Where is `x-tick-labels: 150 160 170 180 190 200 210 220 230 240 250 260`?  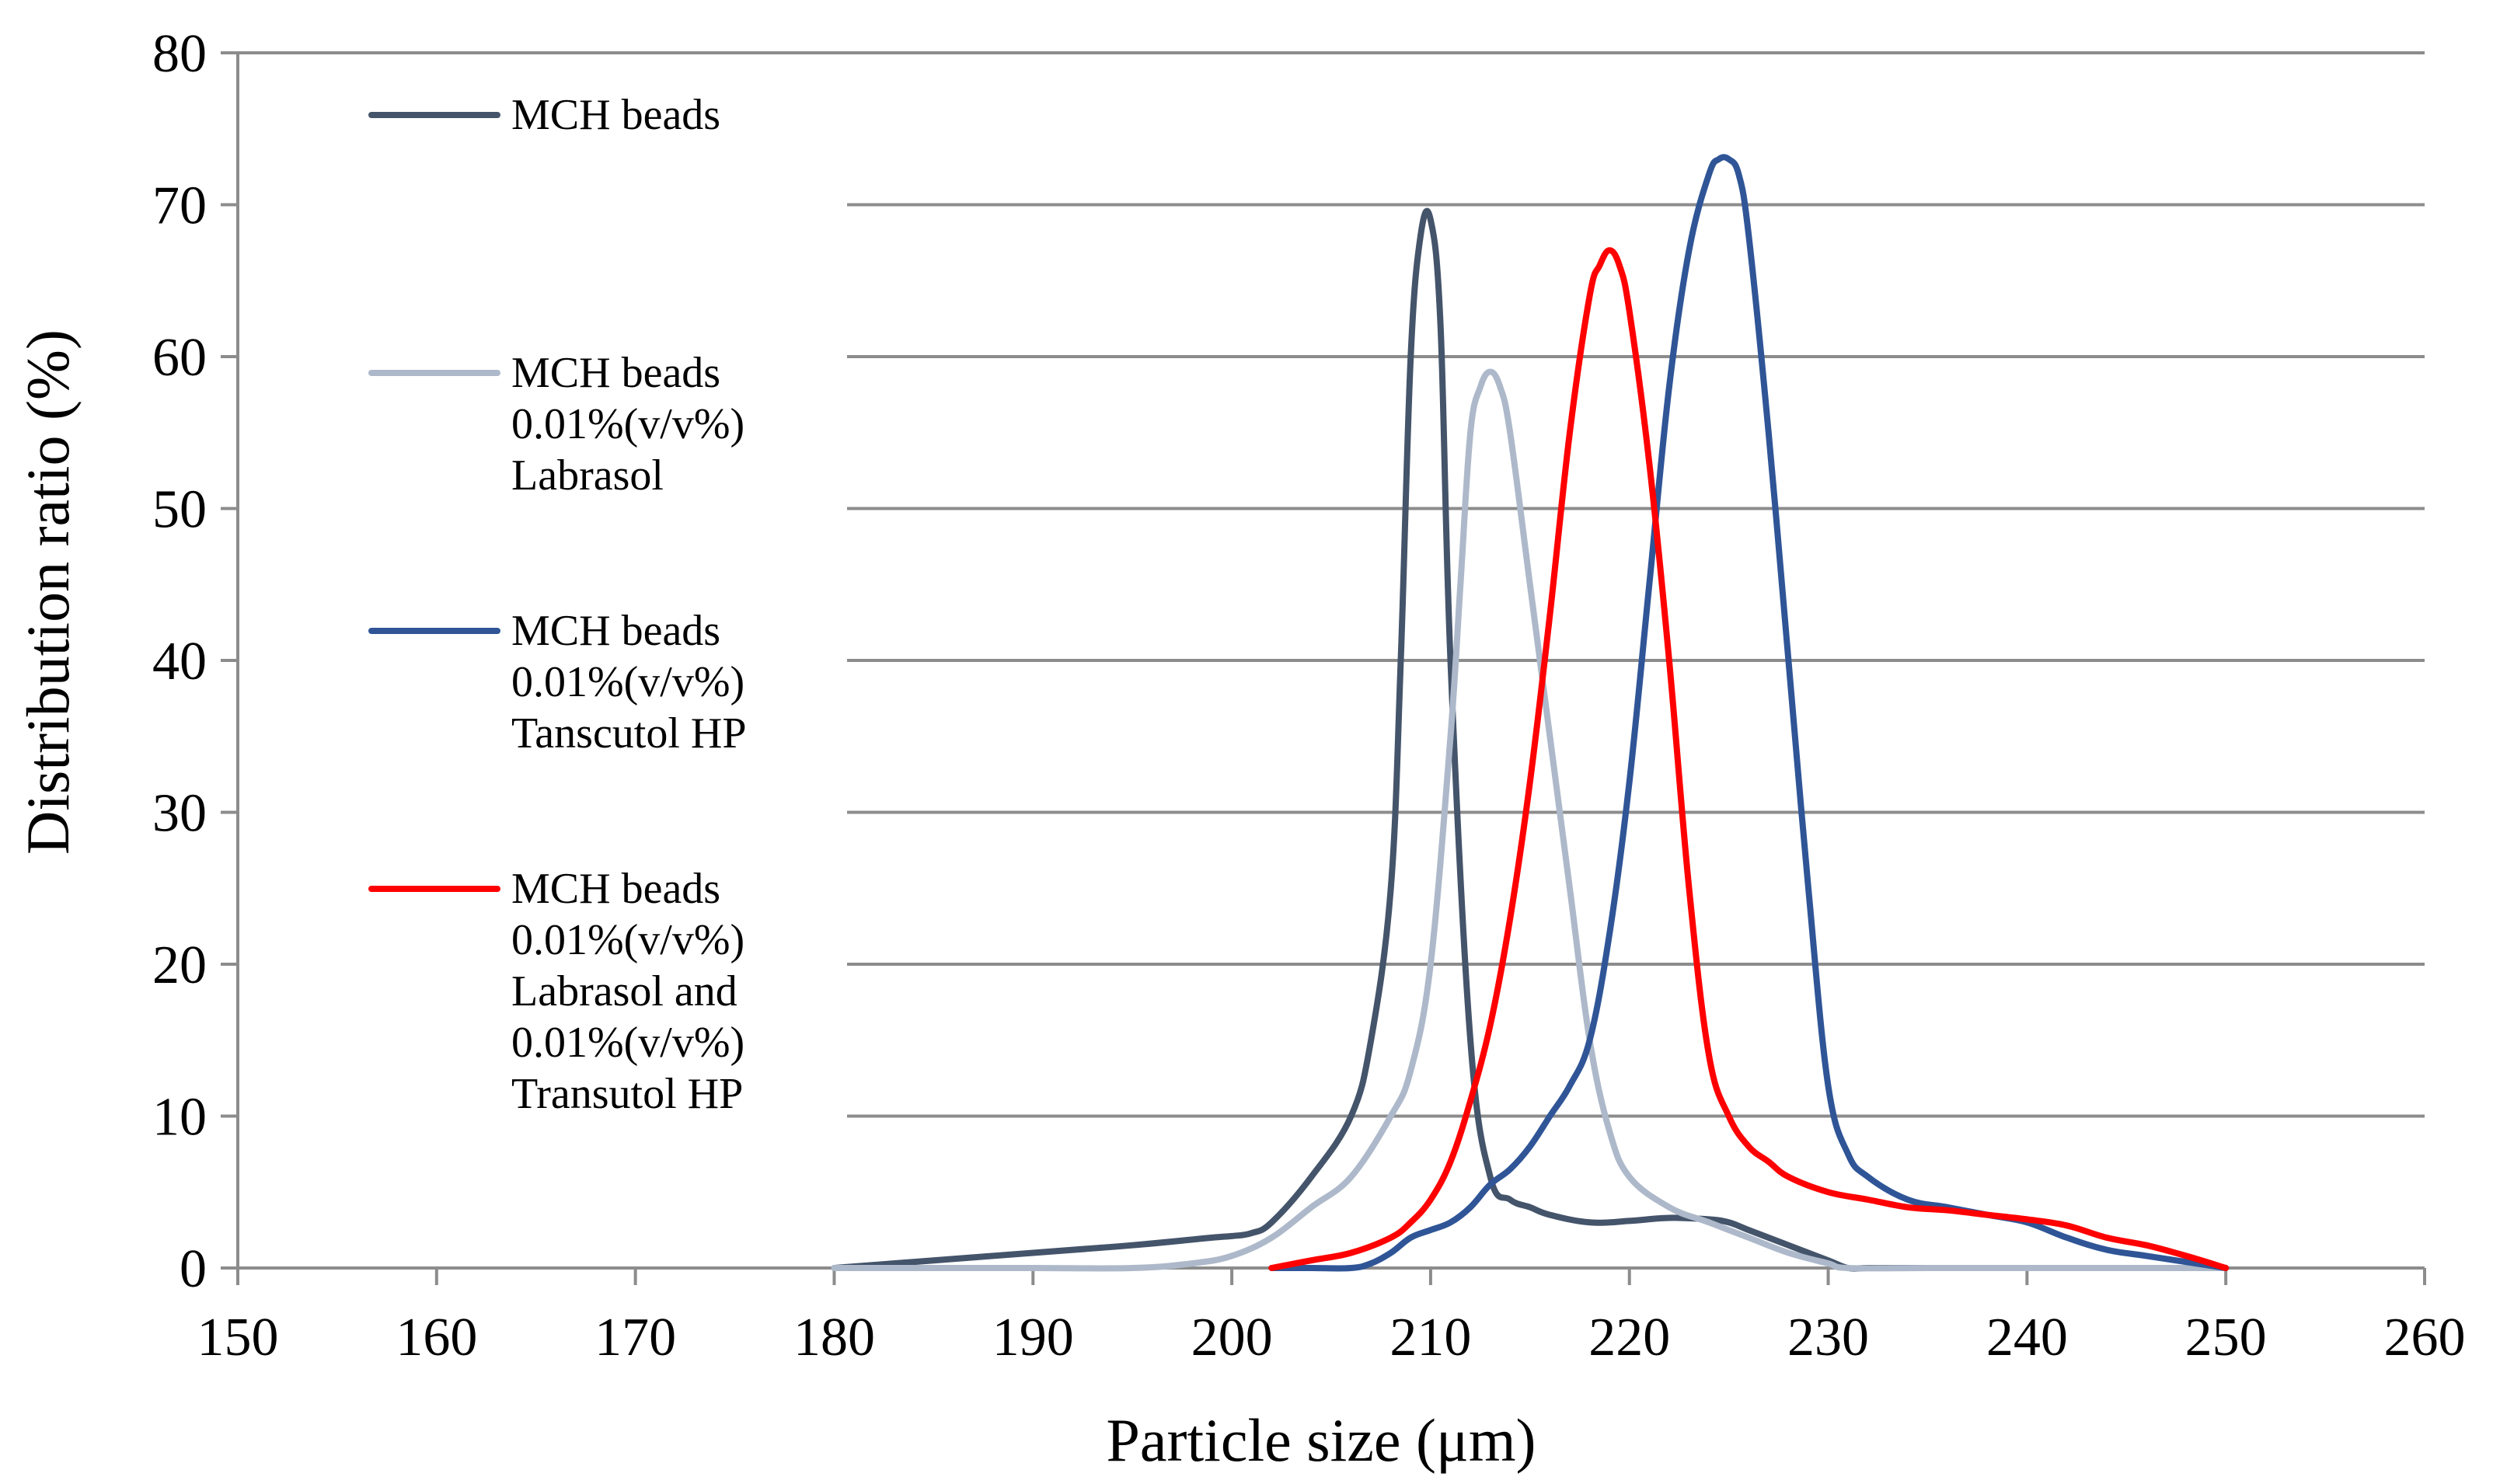
x-tick-labels: 150 160 170 180 190 200 210 220 230 240 250 260 is located at coordinates (1331, 1337).